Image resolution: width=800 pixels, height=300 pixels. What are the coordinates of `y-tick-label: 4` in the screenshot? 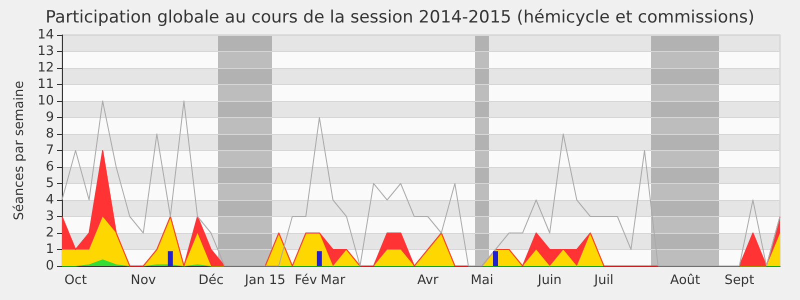 It's located at (50, 200).